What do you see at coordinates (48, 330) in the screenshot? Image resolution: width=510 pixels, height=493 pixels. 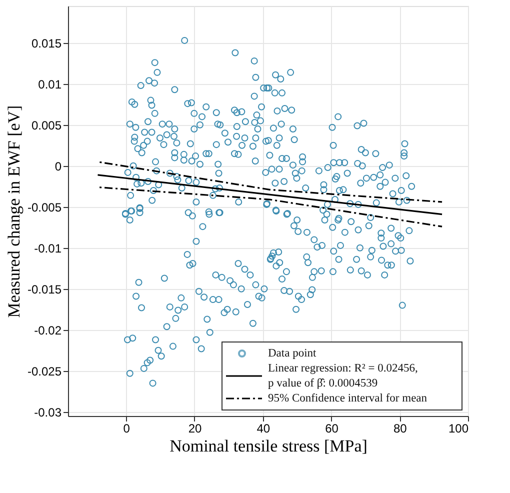 I see `y-tick-label: -0.02` at bounding box center [48, 330].